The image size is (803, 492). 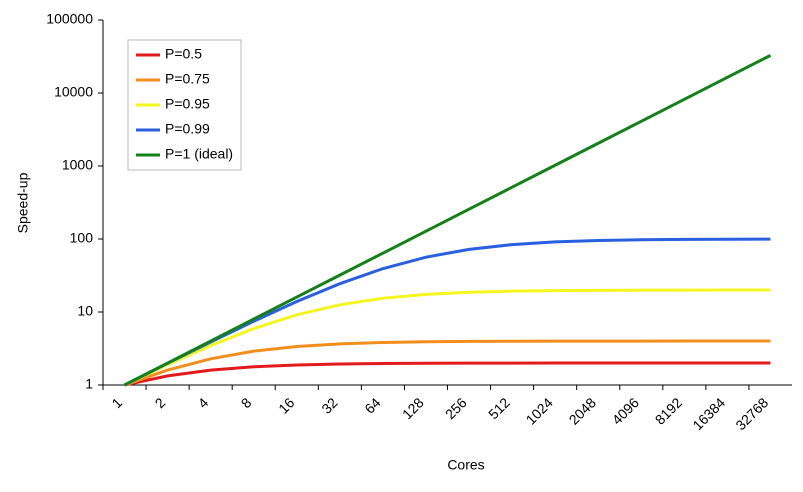 What do you see at coordinates (372, 405) in the screenshot?
I see `x-tick-label: 64` at bounding box center [372, 405].